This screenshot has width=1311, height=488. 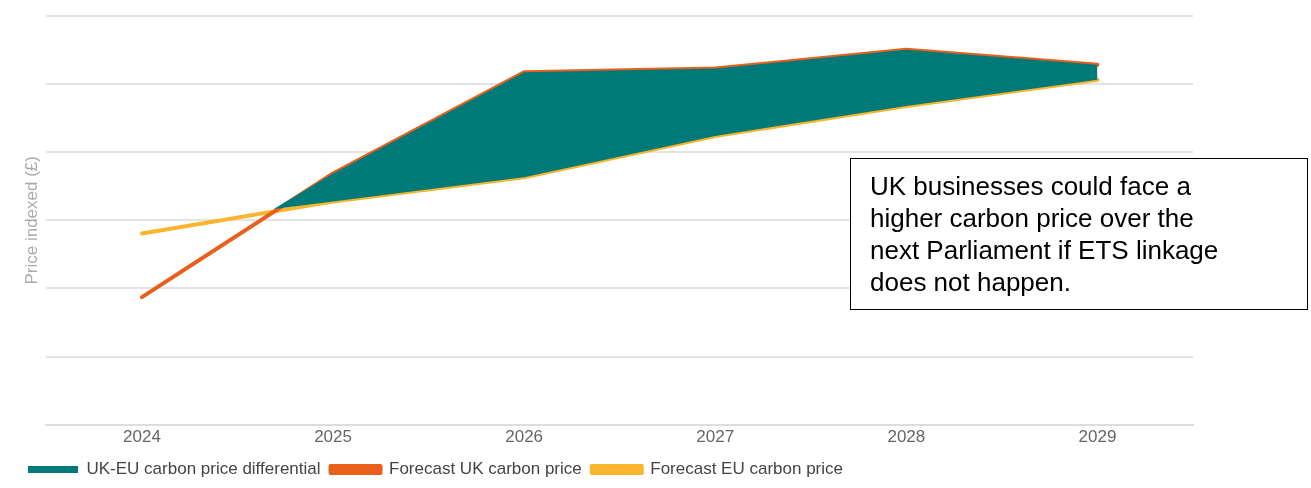 What do you see at coordinates (485, 469) in the screenshot?
I see `legend-label: Forecast UK carbon price` at bounding box center [485, 469].